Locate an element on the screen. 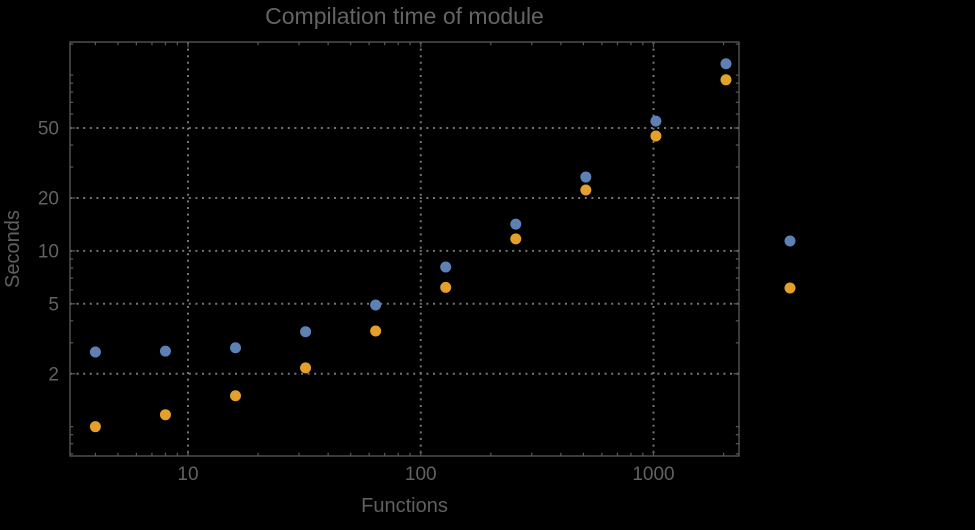 The width and height of the screenshot is (975, 530). x-tick-label: 10 is located at coordinates (187, 474).